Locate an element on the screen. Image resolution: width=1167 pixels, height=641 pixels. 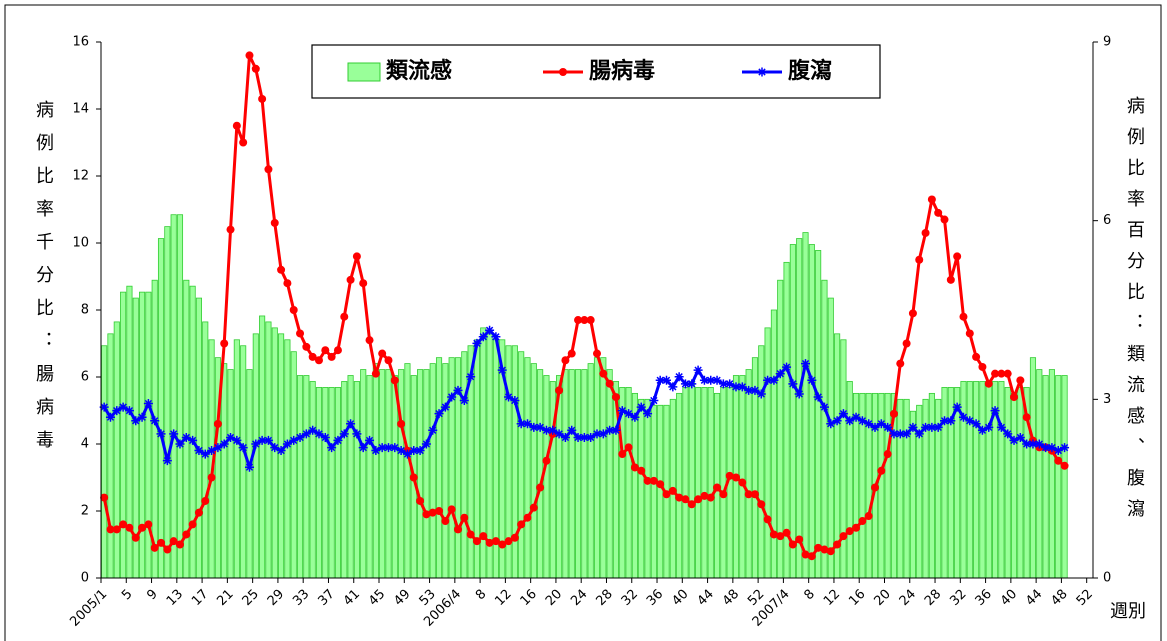
x-tick-label: 48 is located at coordinates (731, 598).